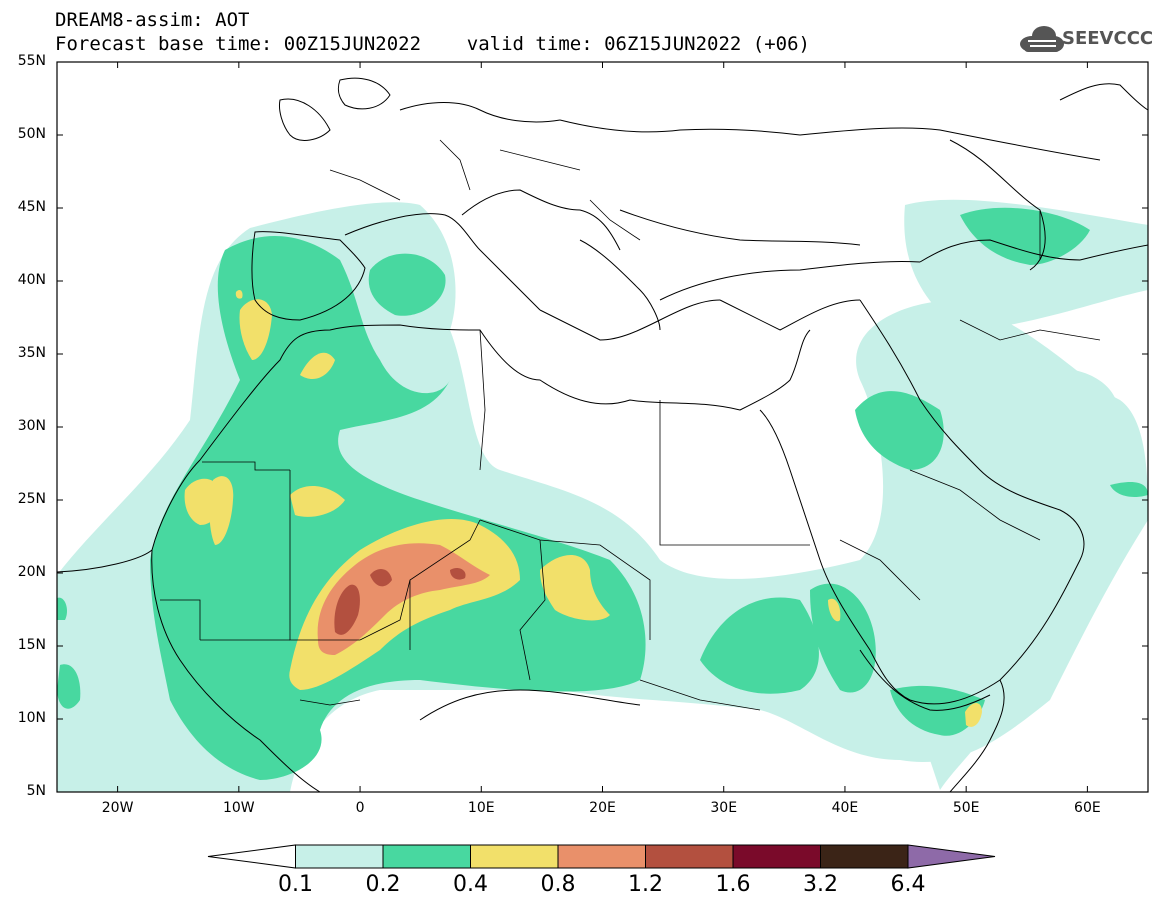 The image size is (1165, 905). I want to click on lat-tick-label: 10N, so click(31, 718).